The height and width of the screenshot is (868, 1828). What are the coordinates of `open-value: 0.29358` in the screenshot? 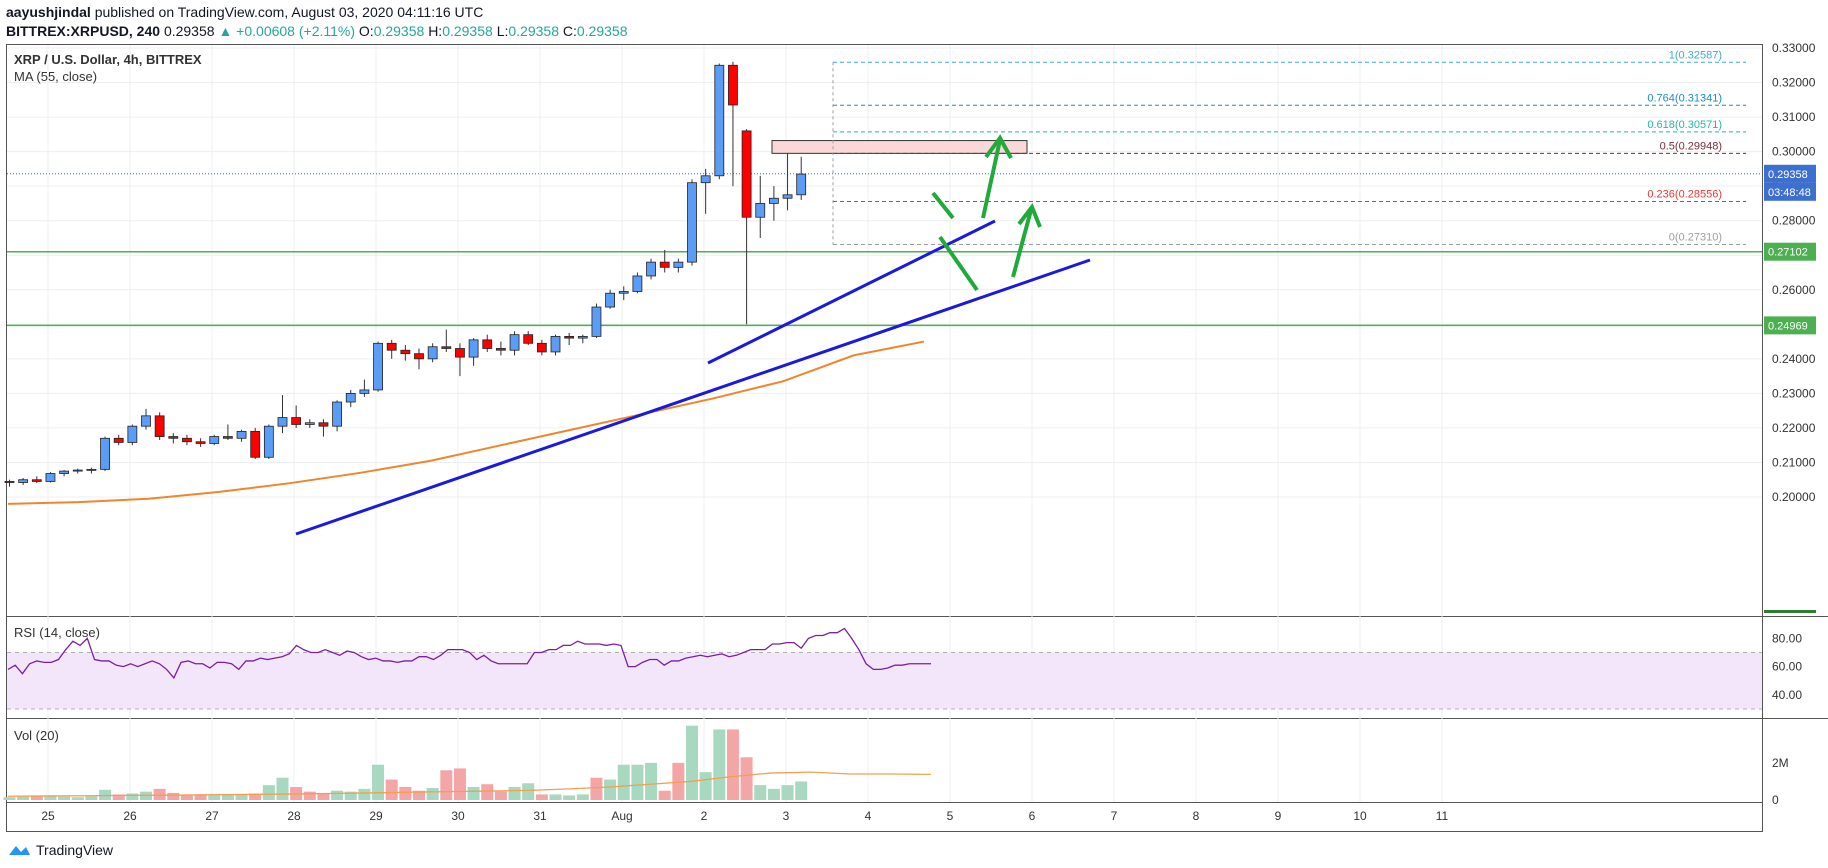 It's located at (399, 31).